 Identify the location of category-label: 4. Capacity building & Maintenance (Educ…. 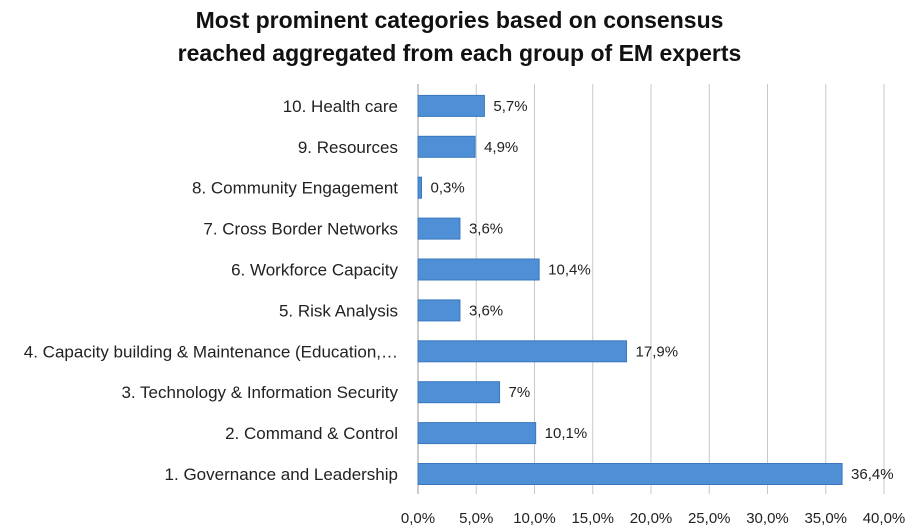
(211, 351).